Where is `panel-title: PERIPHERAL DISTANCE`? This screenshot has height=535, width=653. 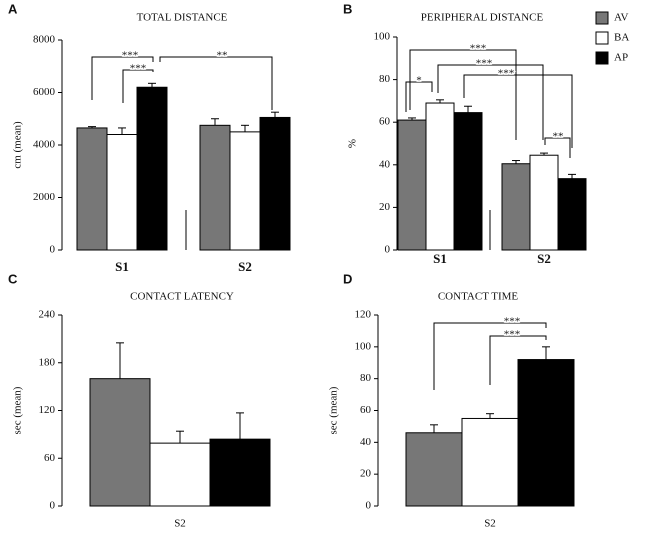 panel-title: PERIPHERAL DISTANCE is located at coordinates (482, 18).